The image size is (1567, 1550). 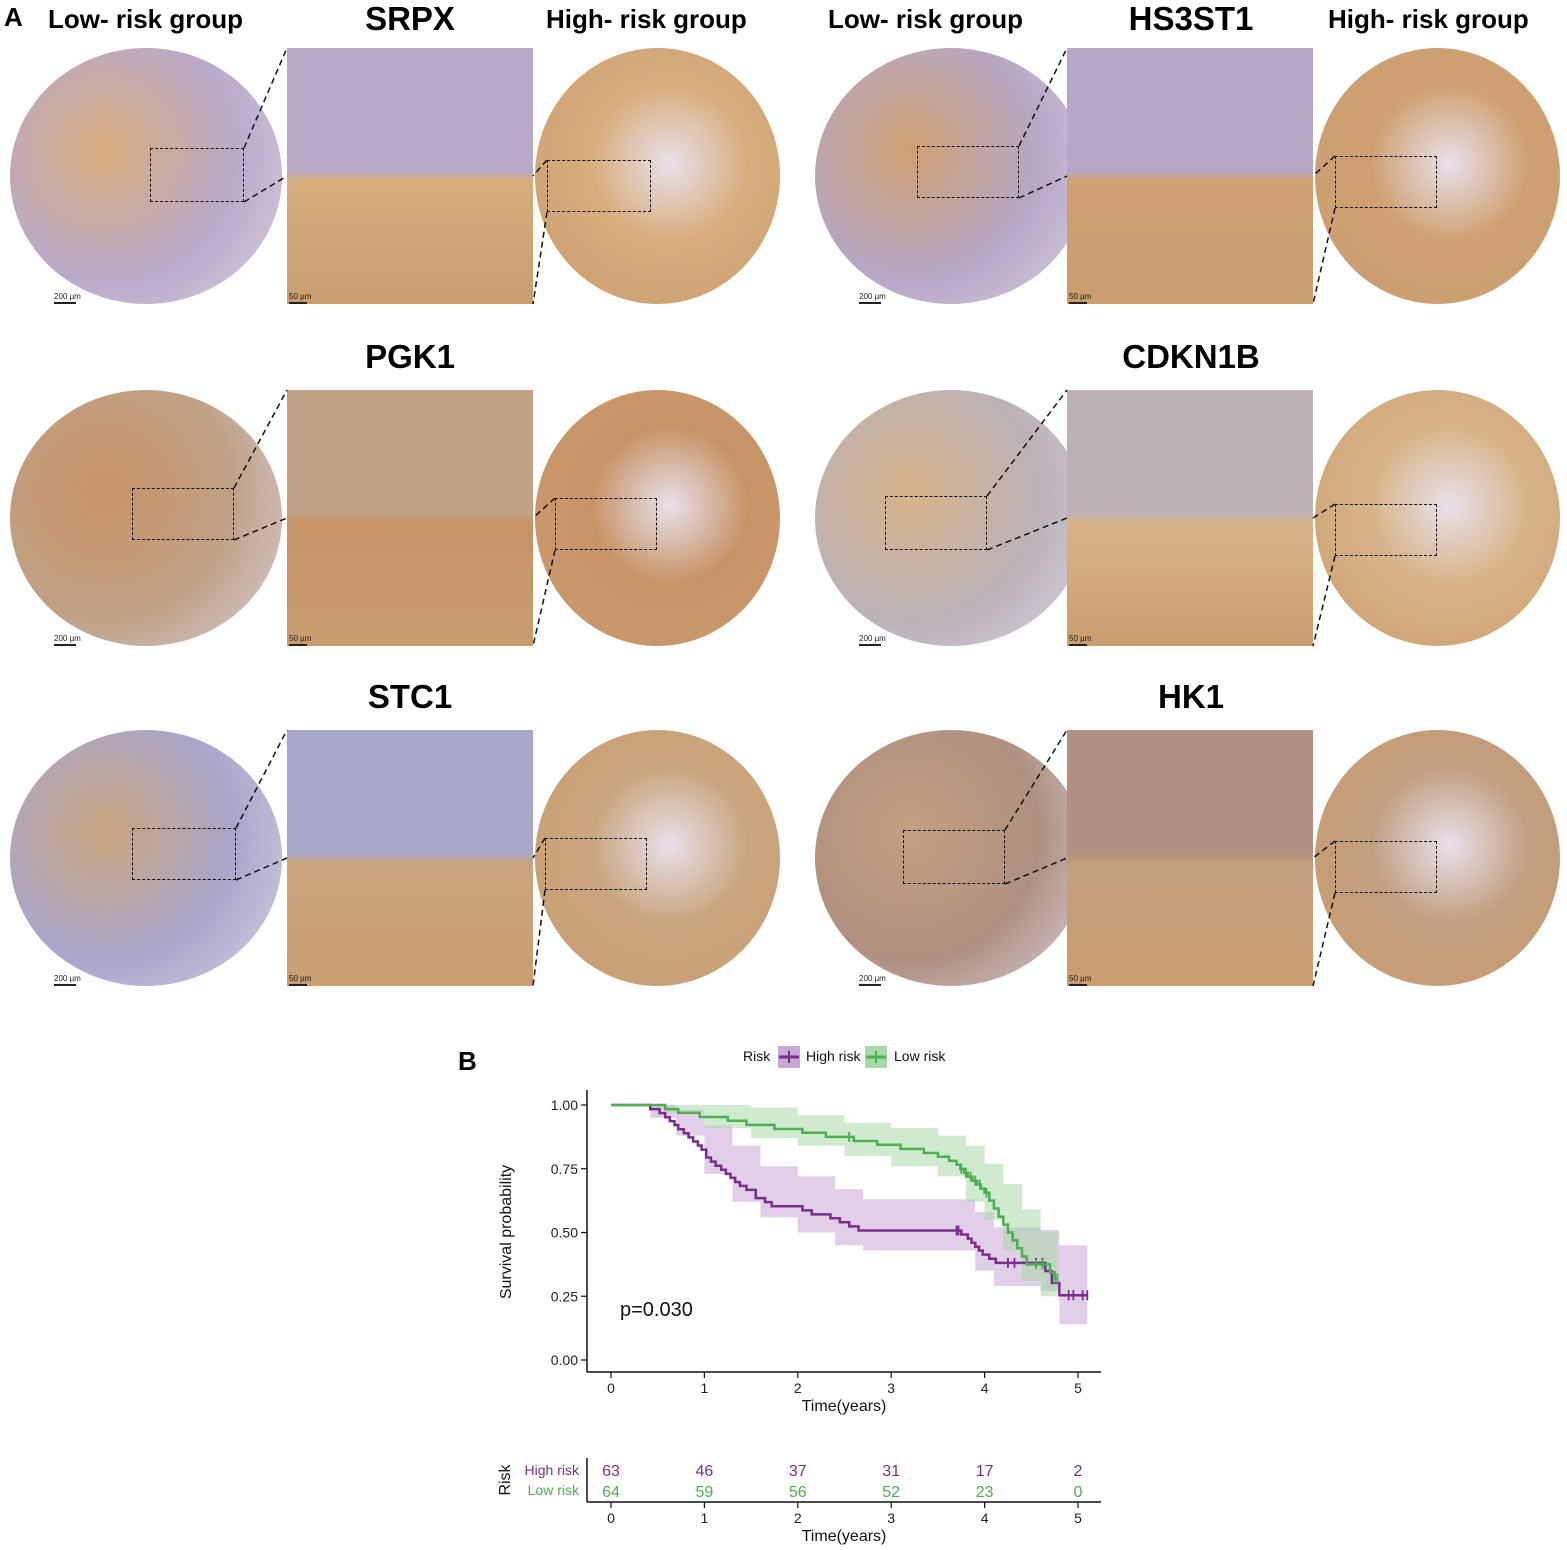 I want to click on legend-label-low-risk: Low risk, so click(x=920, y=1056).